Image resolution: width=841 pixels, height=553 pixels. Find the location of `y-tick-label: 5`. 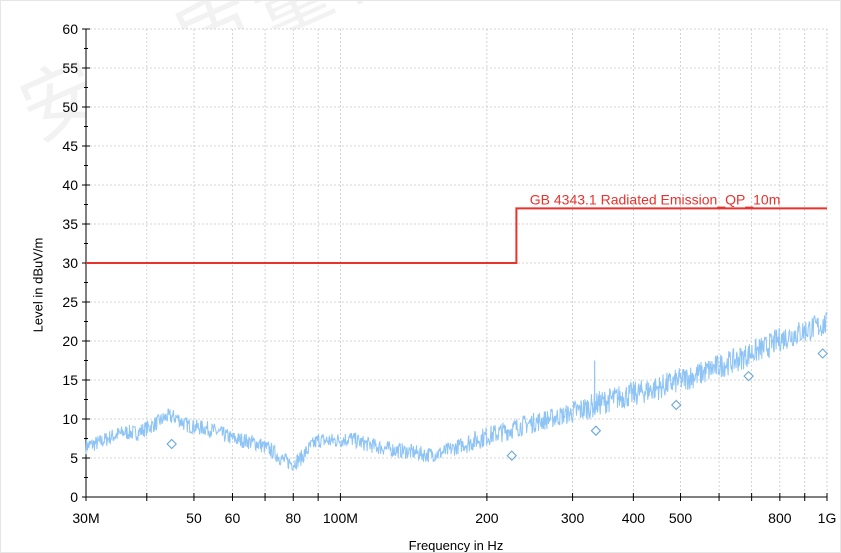

y-tick-label: 5 is located at coordinates (74, 458).